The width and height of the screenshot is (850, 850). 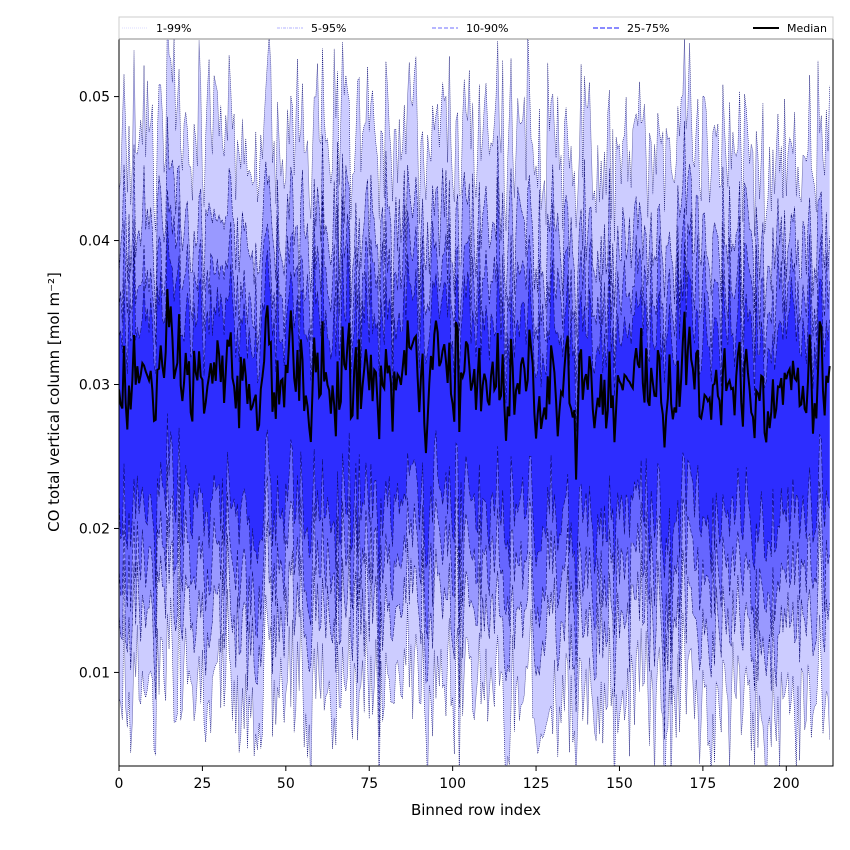 I want to click on y-tick-label: 0.04, so click(x=94, y=242).